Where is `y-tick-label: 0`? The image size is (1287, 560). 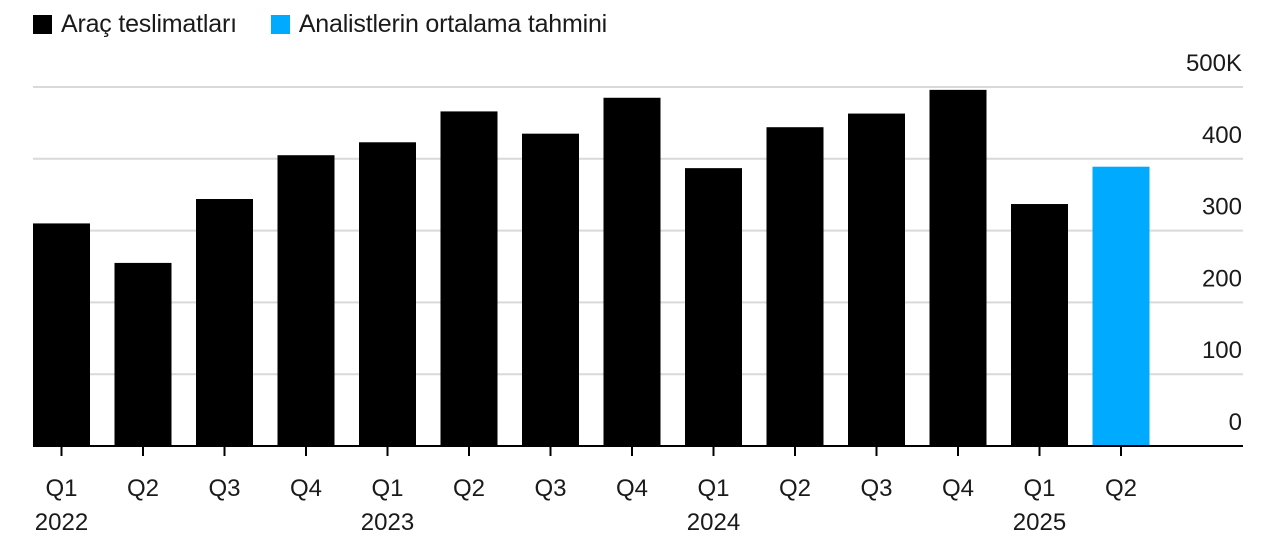 y-tick-label: 0 is located at coordinates (1235, 422).